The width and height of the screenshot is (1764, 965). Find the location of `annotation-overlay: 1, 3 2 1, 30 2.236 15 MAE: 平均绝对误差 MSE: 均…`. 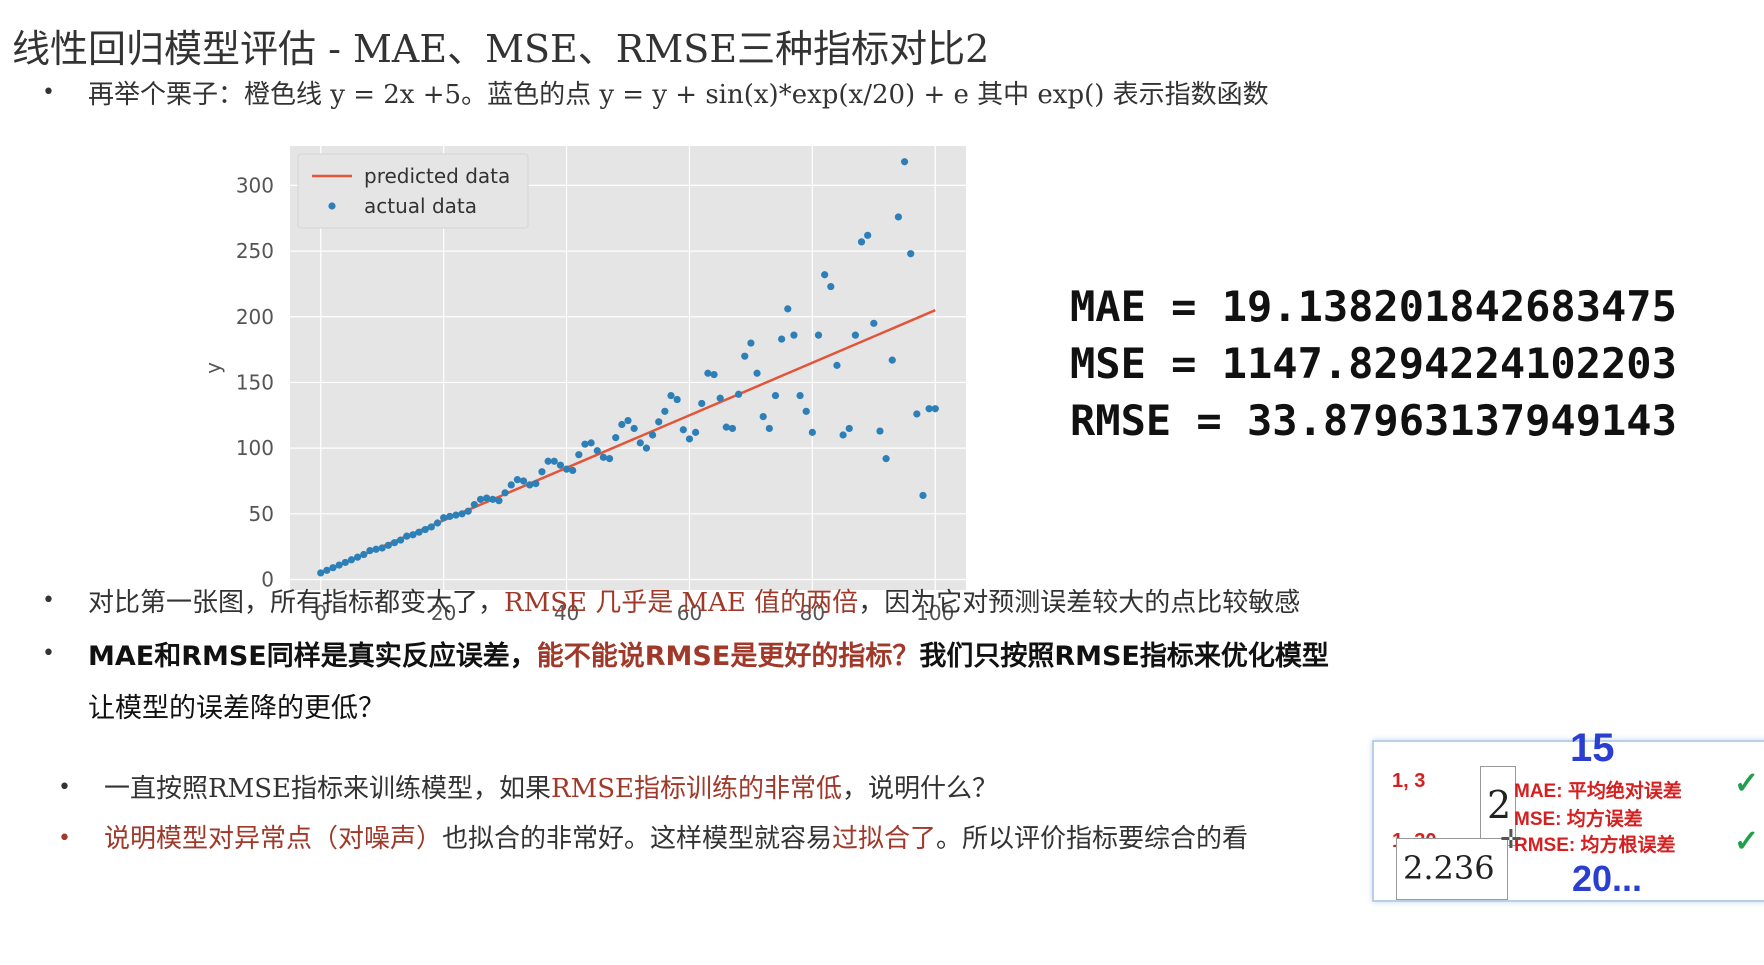

annotation-overlay: 1, 3 2 1, 30 2.236 15 MAE: 平均绝对误差 MSE: 均… is located at coordinates (1568, 814).